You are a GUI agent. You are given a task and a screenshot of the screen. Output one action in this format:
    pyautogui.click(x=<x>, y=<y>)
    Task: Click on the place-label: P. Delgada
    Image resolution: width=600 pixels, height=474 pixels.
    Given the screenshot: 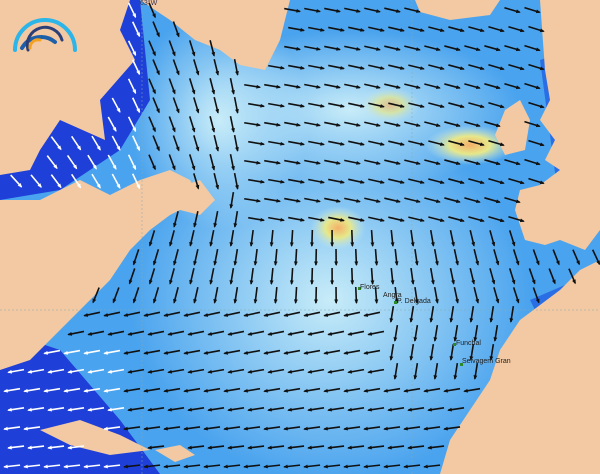 What is the action you would take?
    pyautogui.click(x=414, y=301)
    